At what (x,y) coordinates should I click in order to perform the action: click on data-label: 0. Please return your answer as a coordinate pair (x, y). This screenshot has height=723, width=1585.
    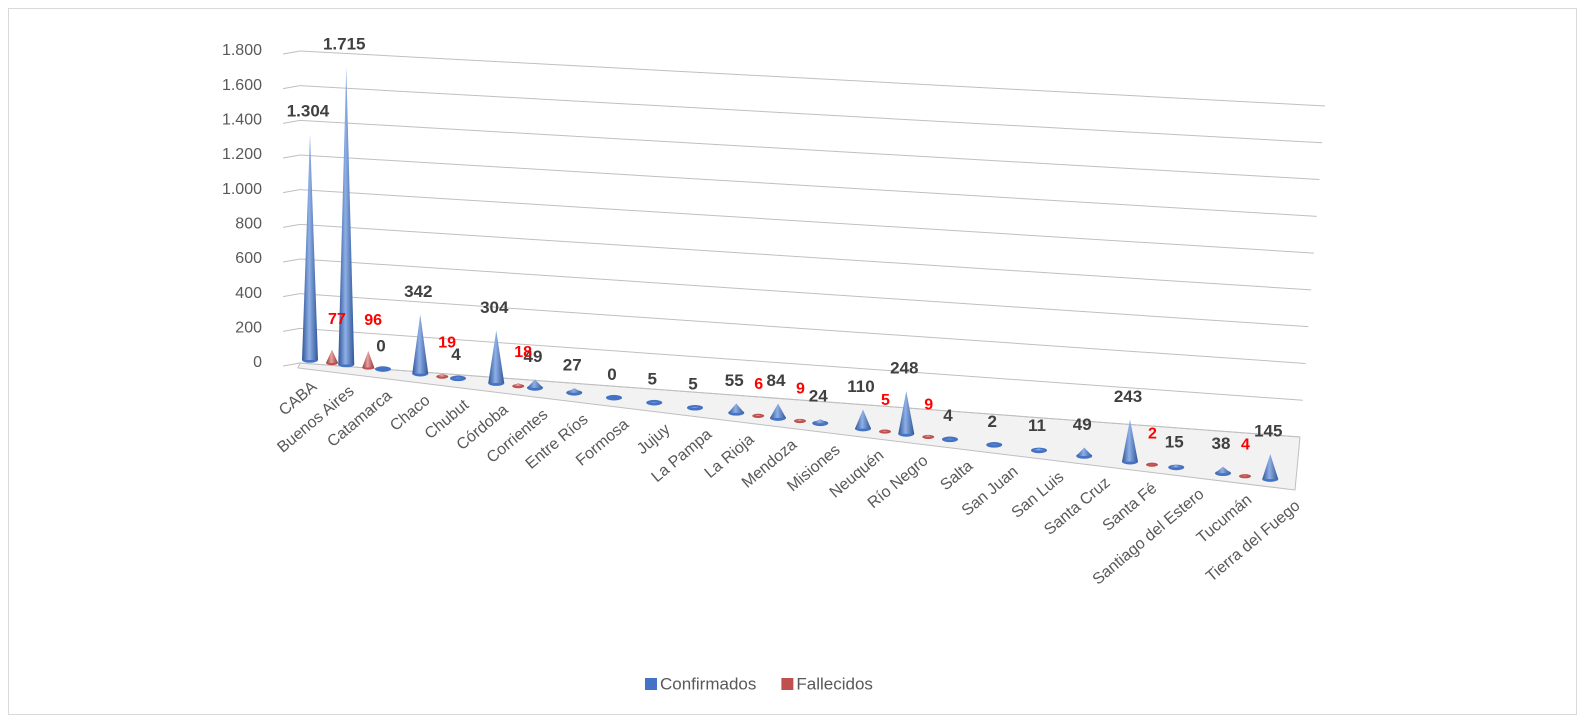
    Looking at the image, I should click on (380, 346).